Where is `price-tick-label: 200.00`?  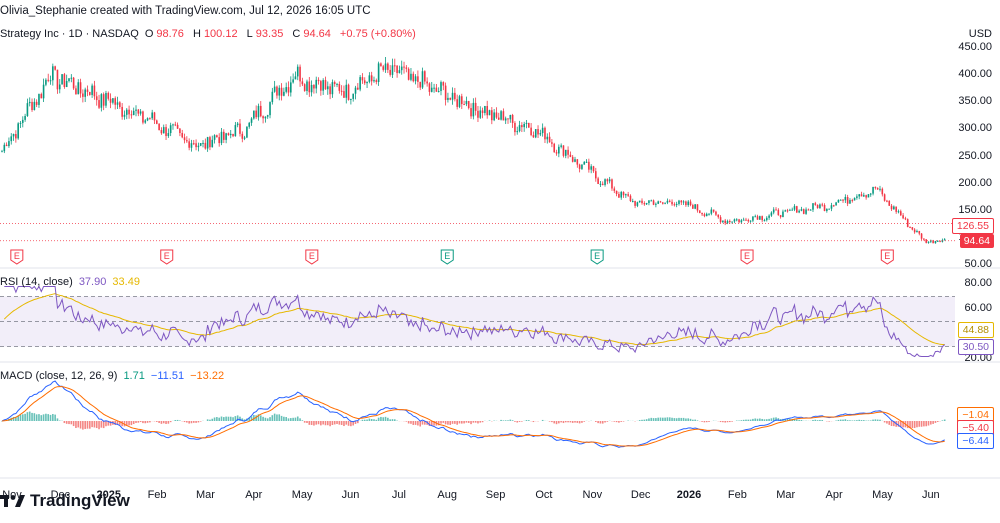 price-tick-label: 200.00 is located at coordinates (975, 182).